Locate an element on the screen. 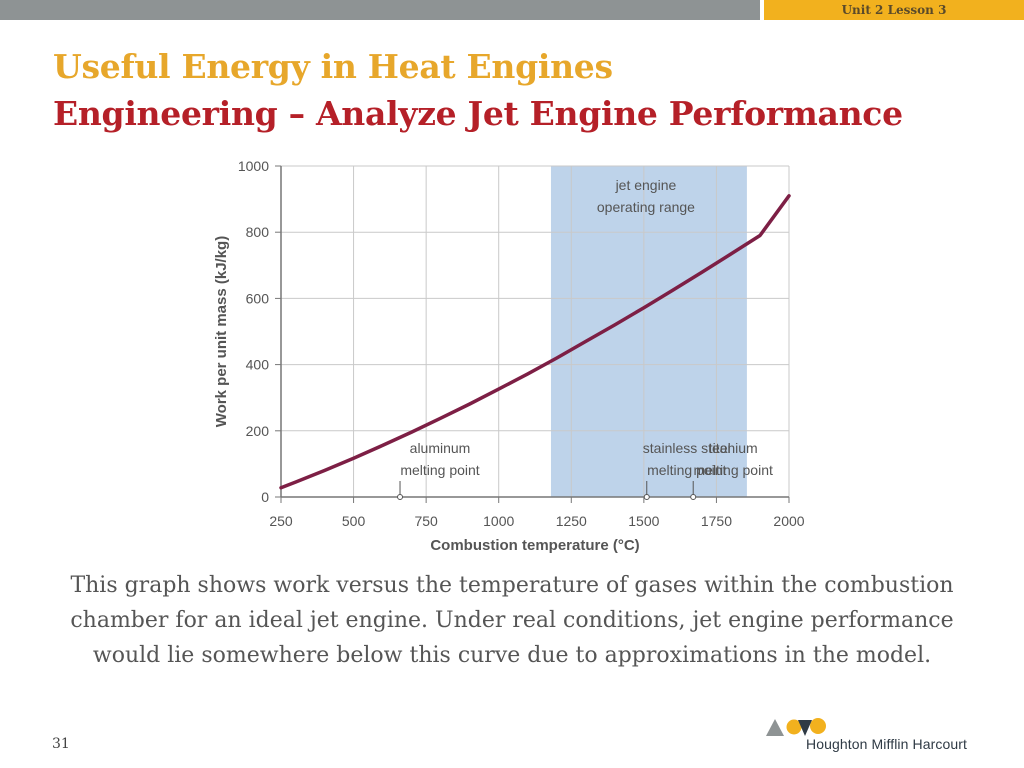 The height and width of the screenshot is (768, 1024). x-tick-label: 500 is located at coordinates (354, 521).